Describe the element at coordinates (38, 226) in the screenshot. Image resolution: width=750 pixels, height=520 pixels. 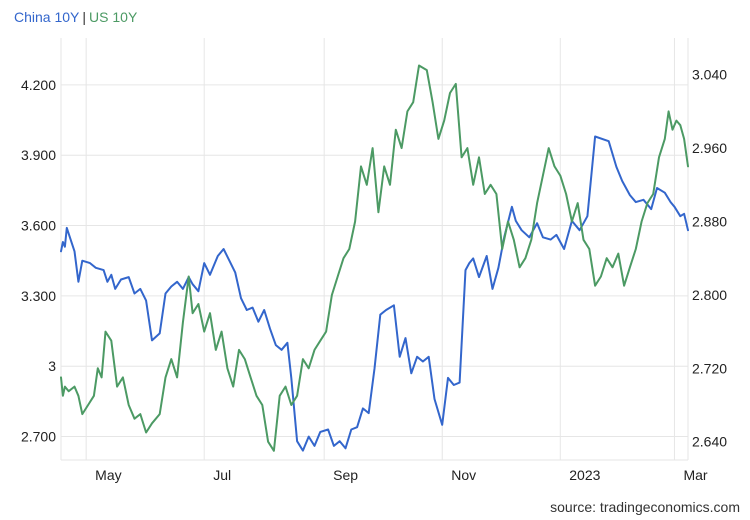
I see `left-y-tick-label: 3.600` at that location.